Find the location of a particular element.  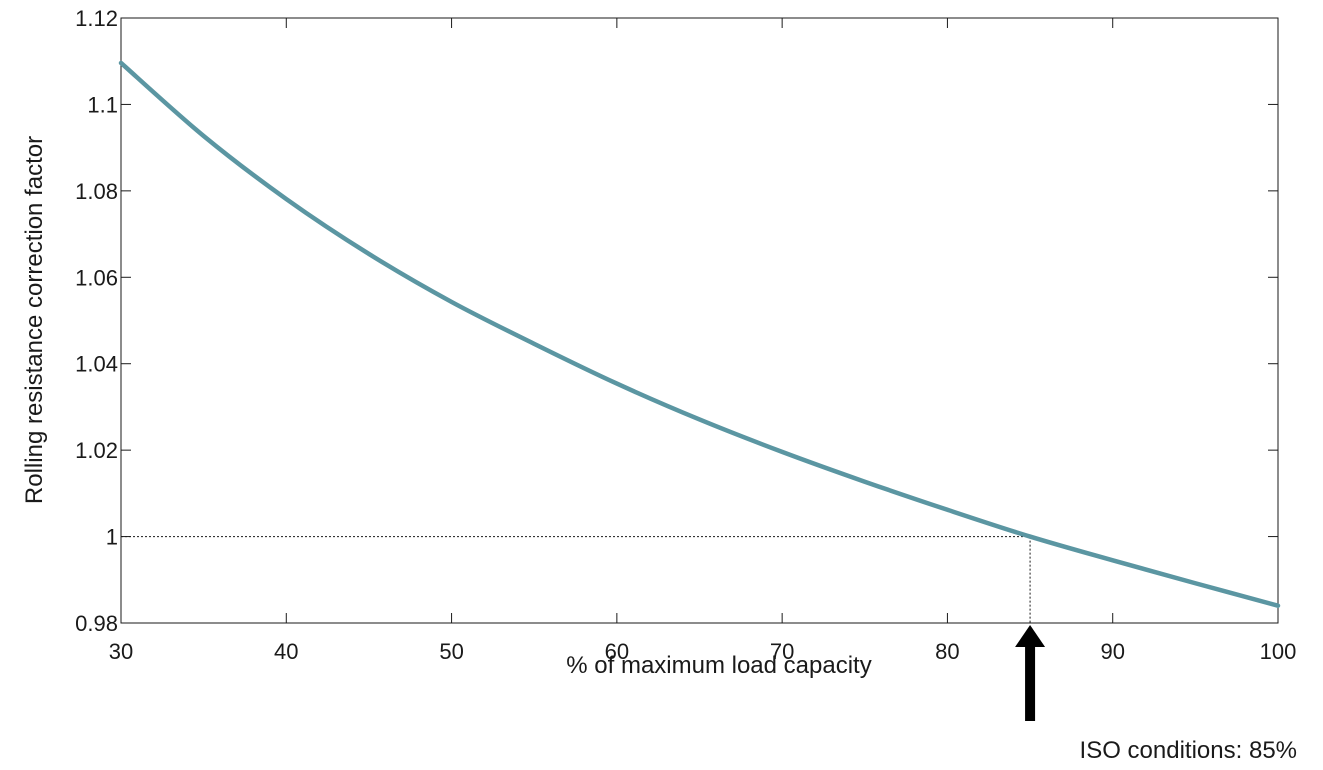

arrow-shaft is located at coordinates (1030, 682).